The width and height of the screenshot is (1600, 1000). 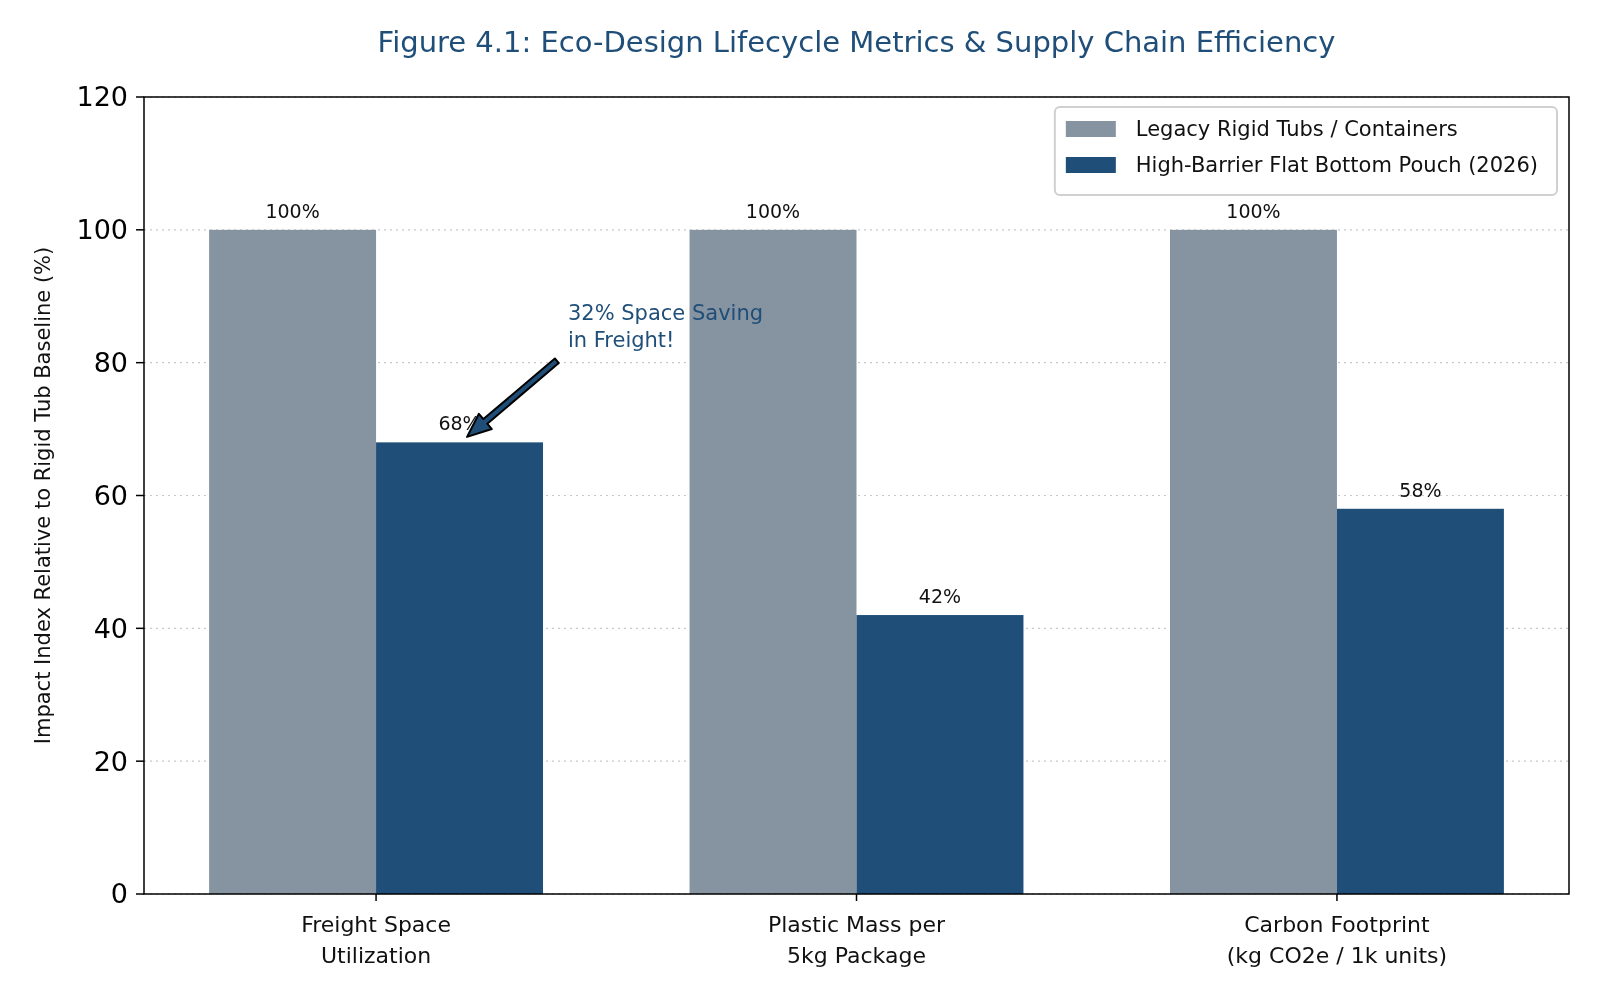 I want to click on data-label: 58%, so click(x=1420, y=489).